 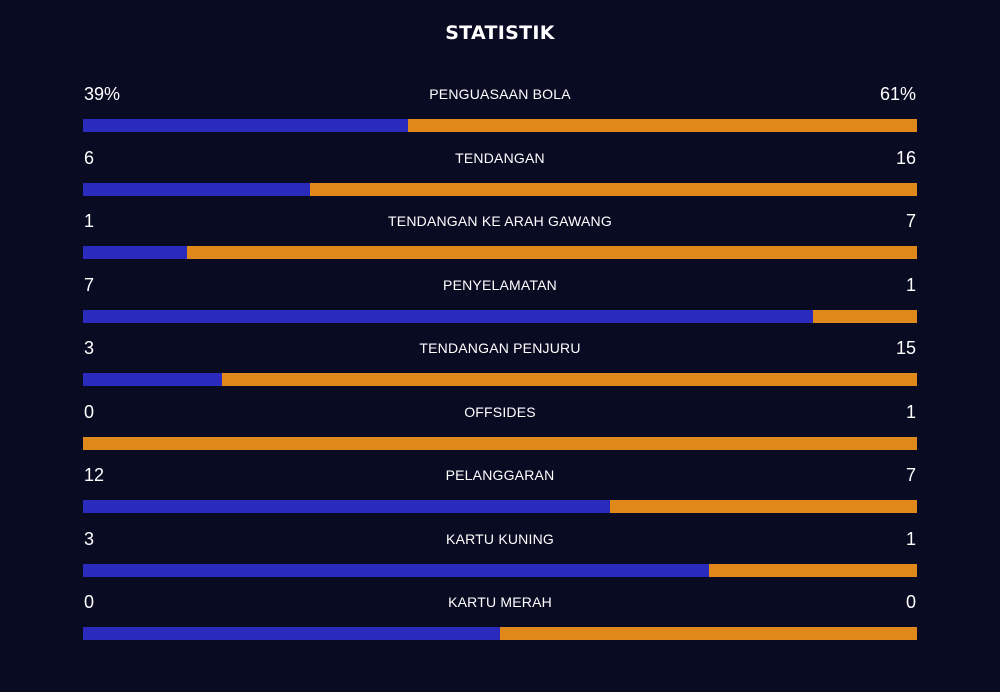 I want to click on home-value: 6, so click(x=89, y=157).